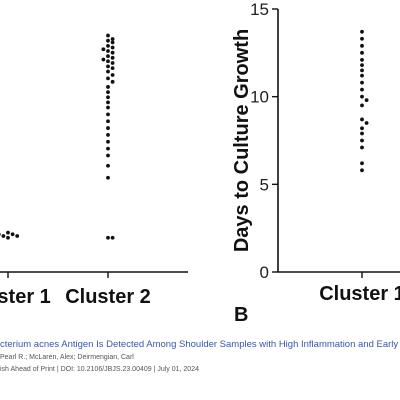 Image resolution: width=400 pixels, height=400 pixels. I want to click on panel-b-y-tick-label: 5, so click(264, 184).